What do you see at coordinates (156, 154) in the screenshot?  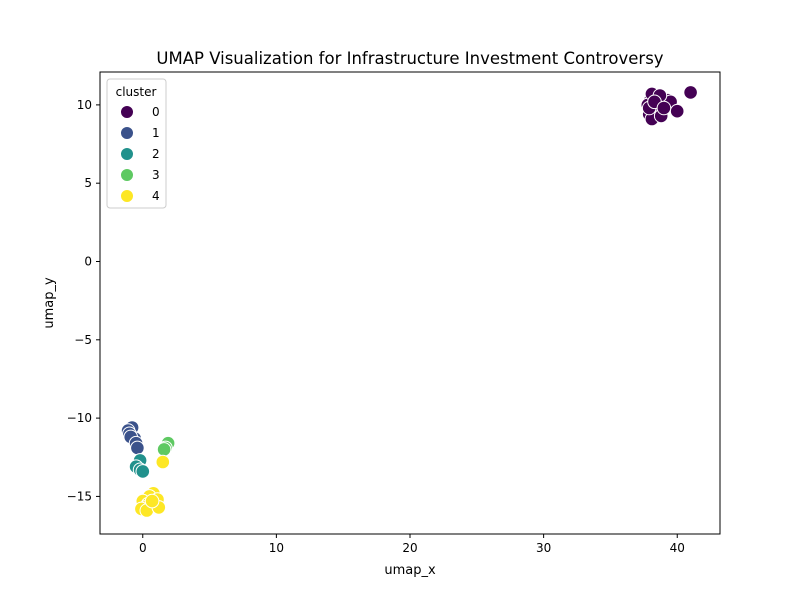 I see `legend-label-2: 2` at bounding box center [156, 154].